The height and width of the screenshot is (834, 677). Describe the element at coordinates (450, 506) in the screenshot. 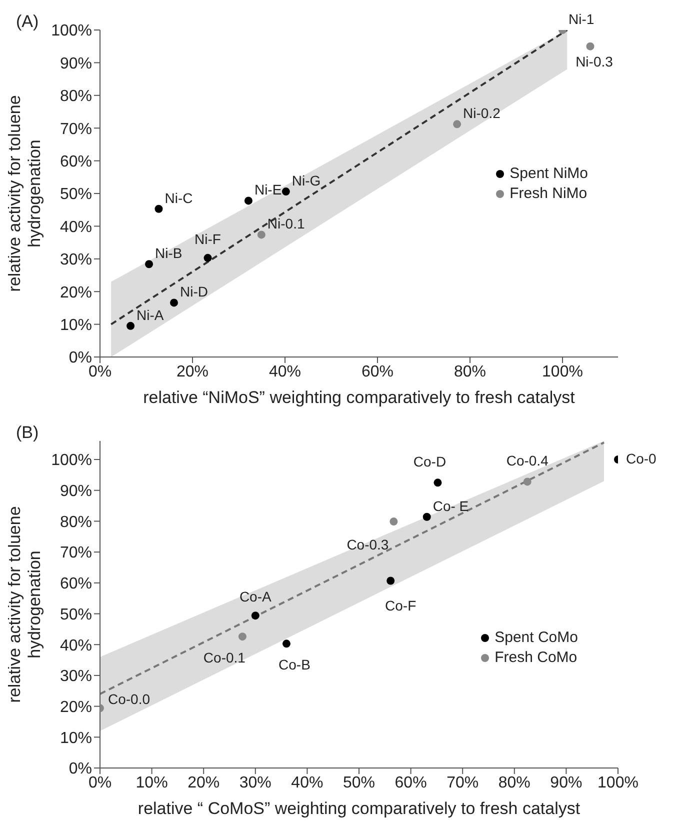

I see `annotation: Co- E` at that location.